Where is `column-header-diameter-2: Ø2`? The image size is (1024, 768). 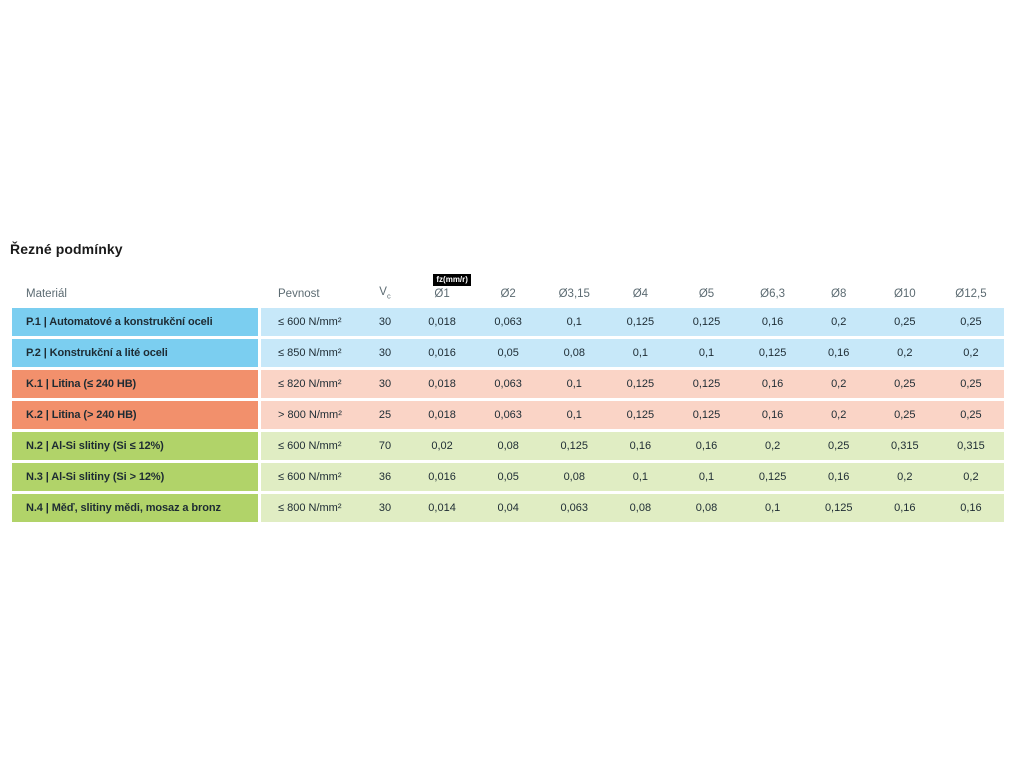 column-header-diameter-2: Ø2 is located at coordinates (508, 294).